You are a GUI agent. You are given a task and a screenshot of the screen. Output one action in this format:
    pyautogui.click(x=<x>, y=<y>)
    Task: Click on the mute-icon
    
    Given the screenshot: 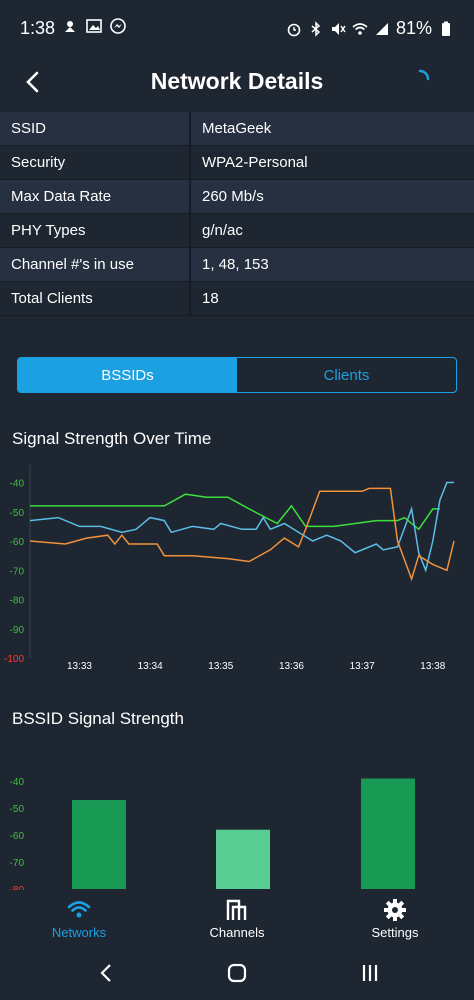 What is the action you would take?
    pyautogui.click(x=338, y=28)
    